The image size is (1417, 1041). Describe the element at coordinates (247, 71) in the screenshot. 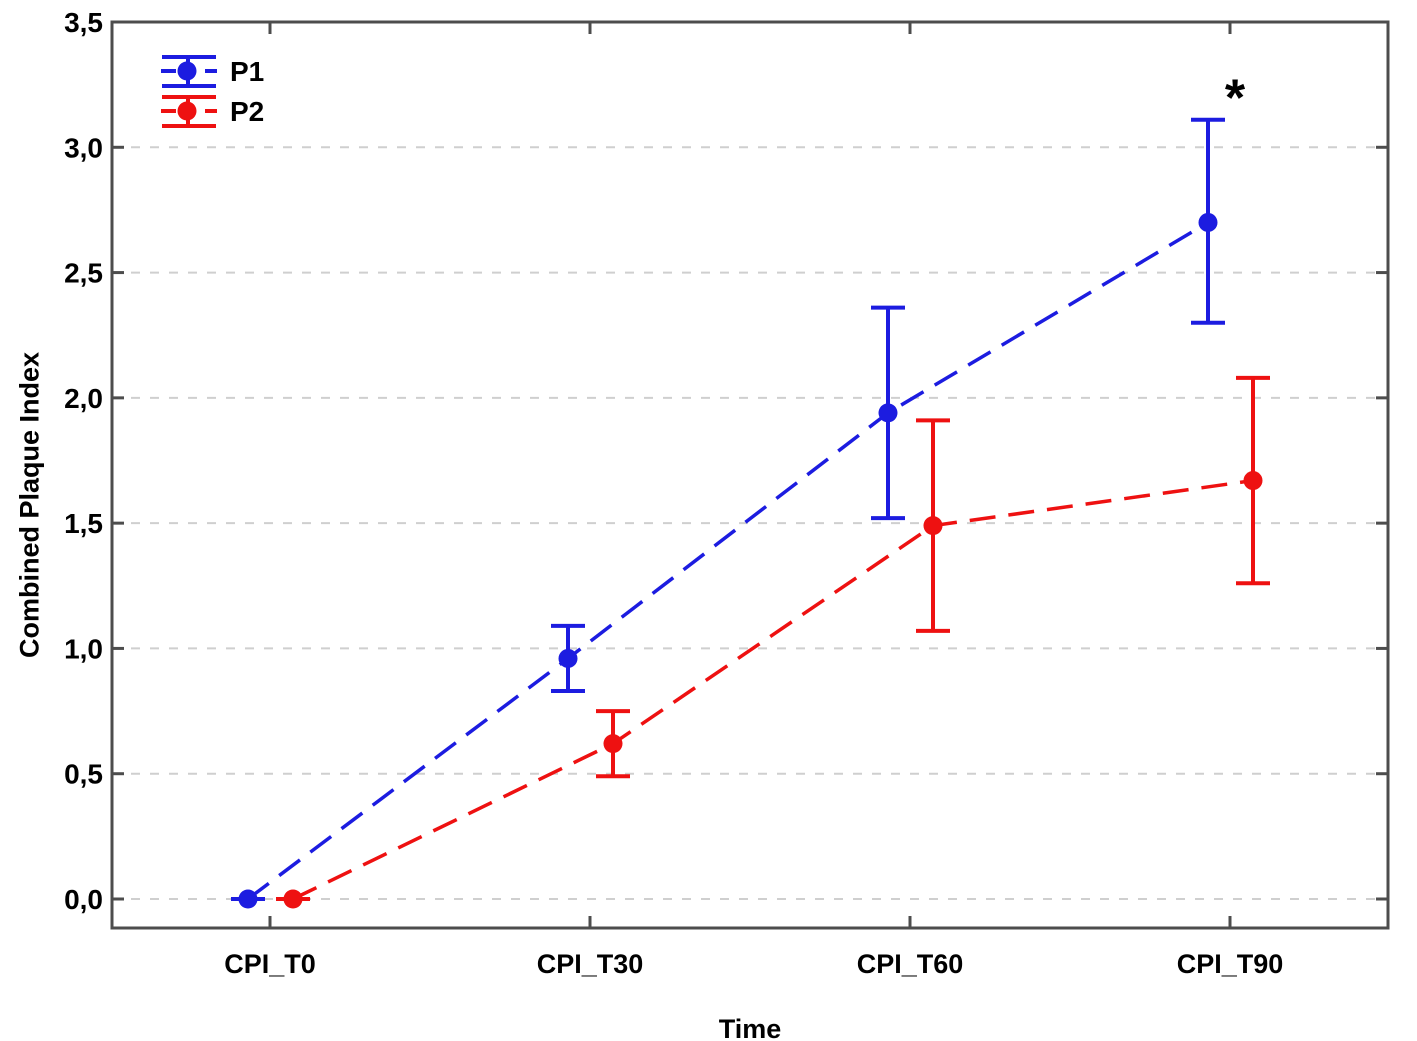

I see `legend-label-p1: P1` at that location.